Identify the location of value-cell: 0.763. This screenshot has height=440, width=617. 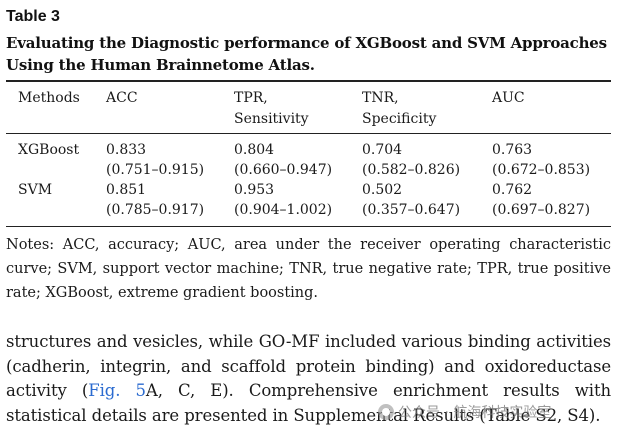
(512, 150).